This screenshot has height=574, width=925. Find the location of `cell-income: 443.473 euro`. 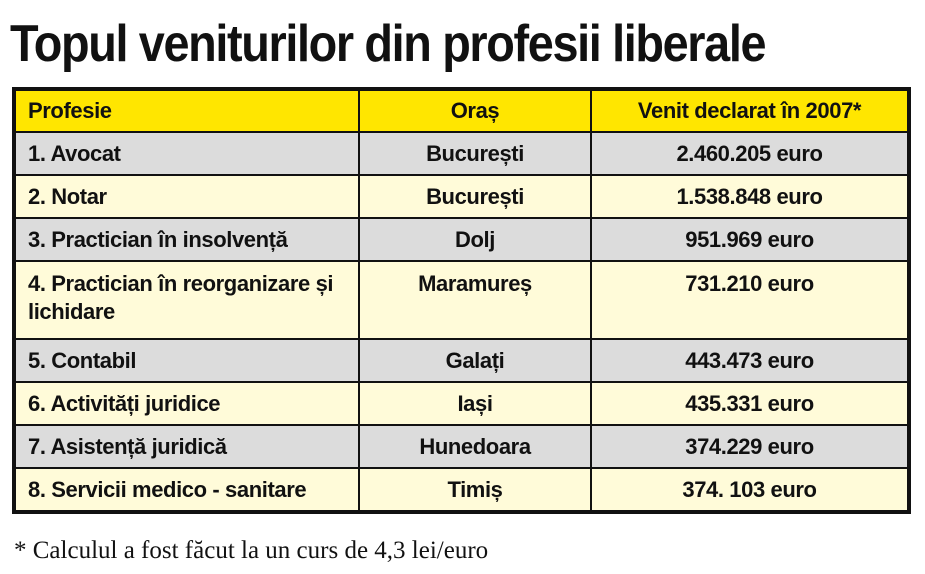

cell-income: 443.473 euro is located at coordinates (750, 360).